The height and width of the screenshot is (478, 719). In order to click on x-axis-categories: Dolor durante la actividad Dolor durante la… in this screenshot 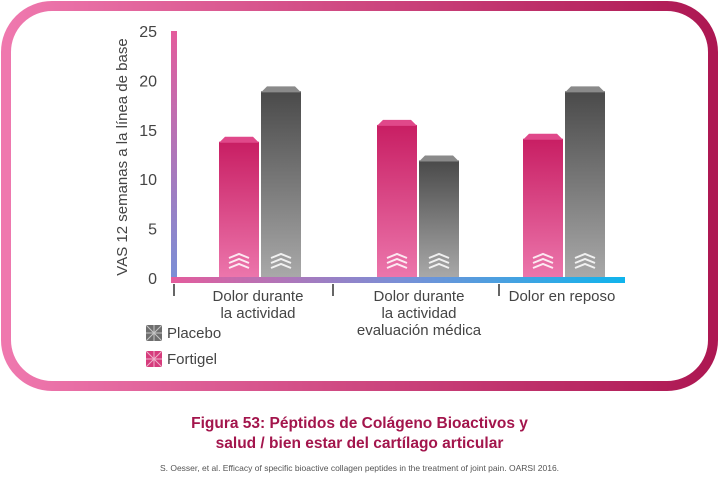, I will do `click(394, 311)`.